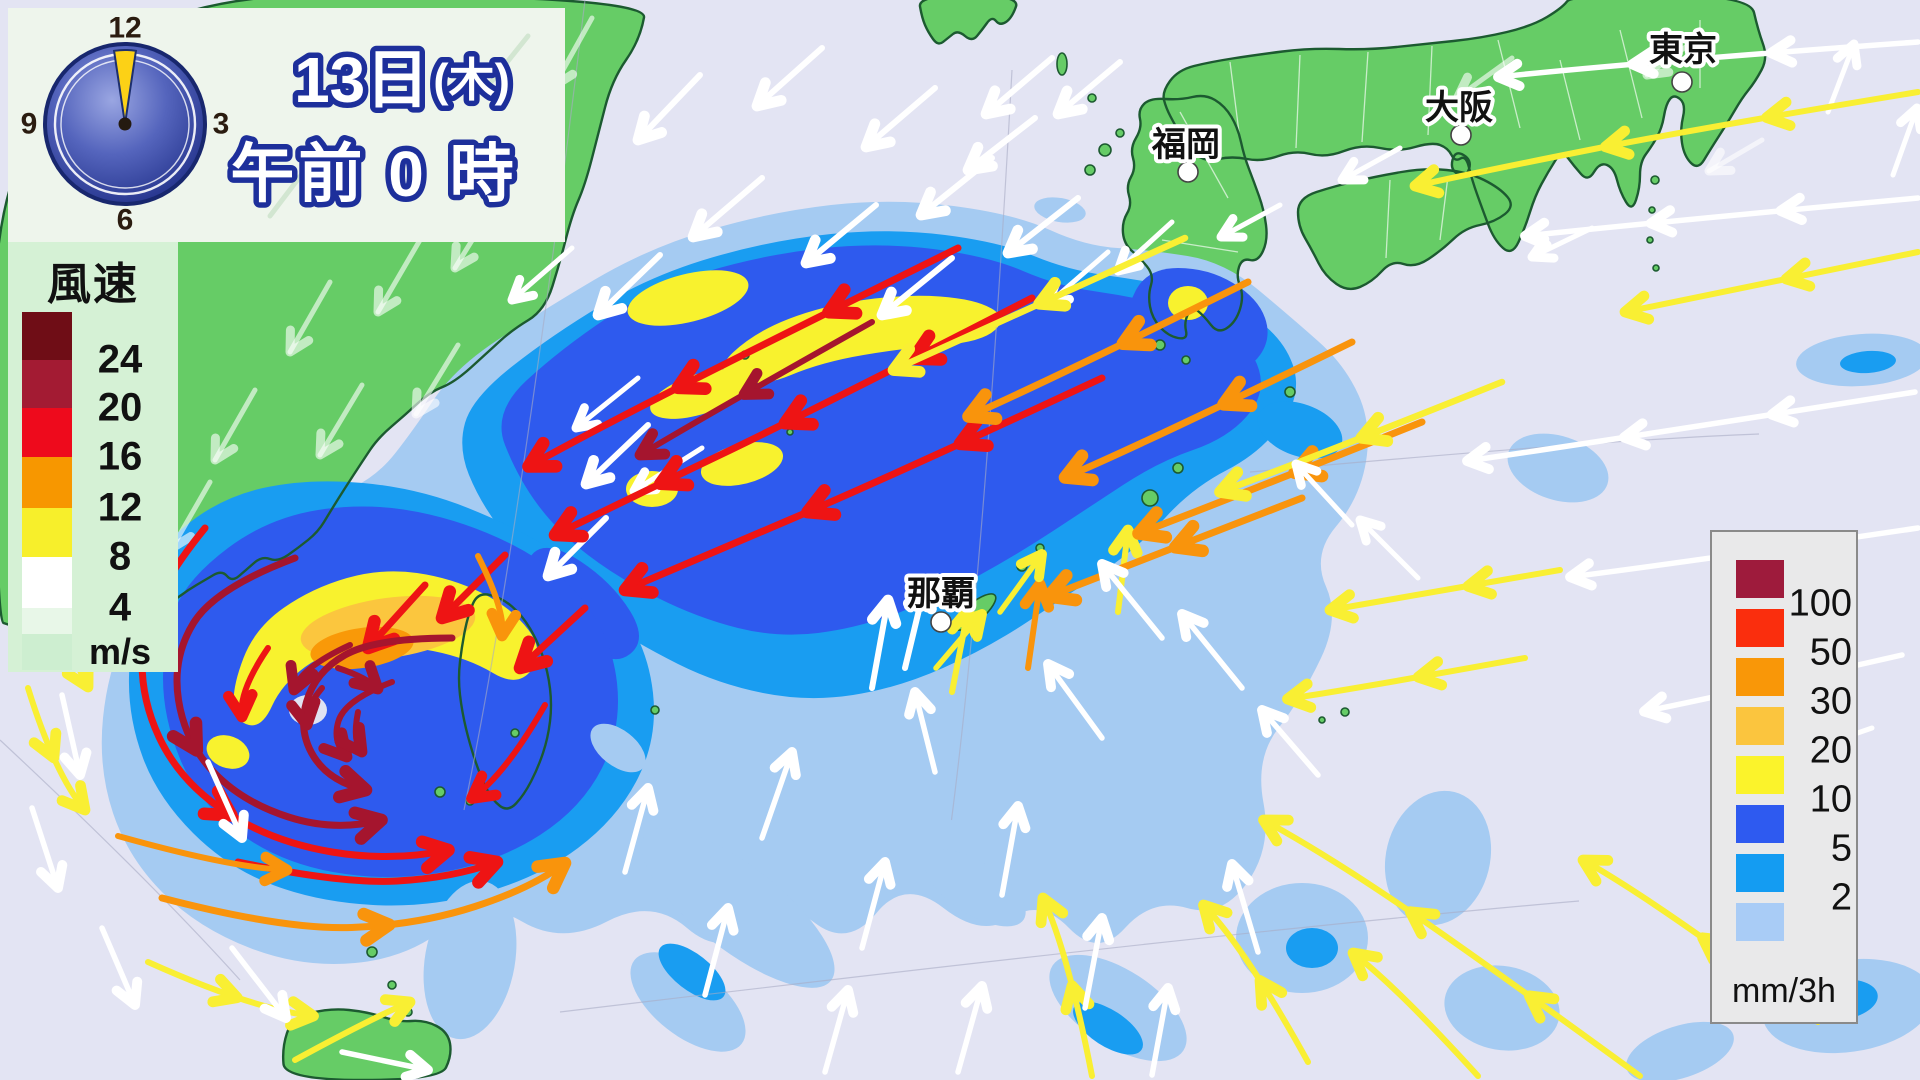  What do you see at coordinates (1841, 848) in the screenshot?
I see `precip-legend-value: 5` at bounding box center [1841, 848].